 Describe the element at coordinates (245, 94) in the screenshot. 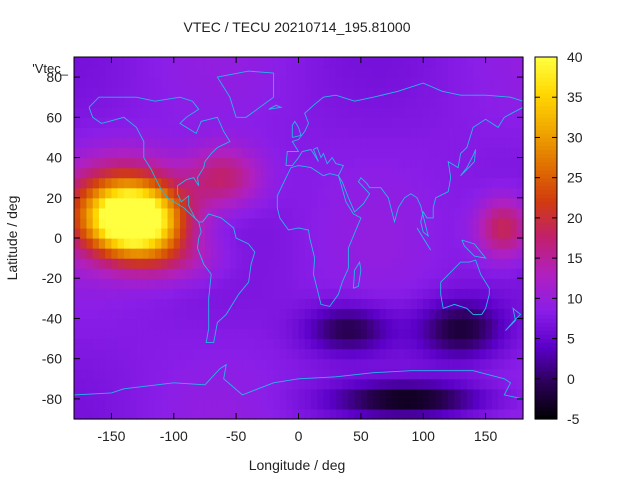

I see `coastline` at that location.